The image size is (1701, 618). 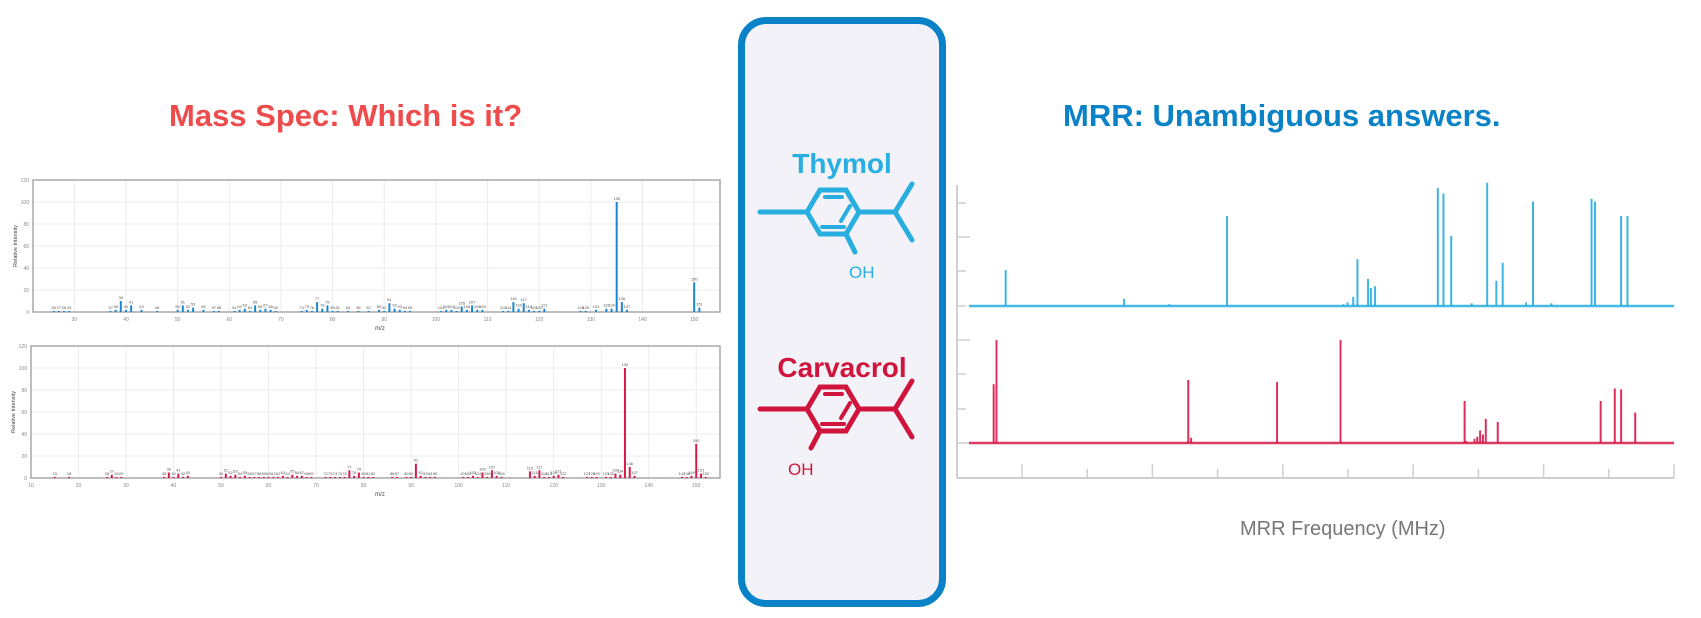 I want to click on svg-text: 140, so click(x=649, y=486).